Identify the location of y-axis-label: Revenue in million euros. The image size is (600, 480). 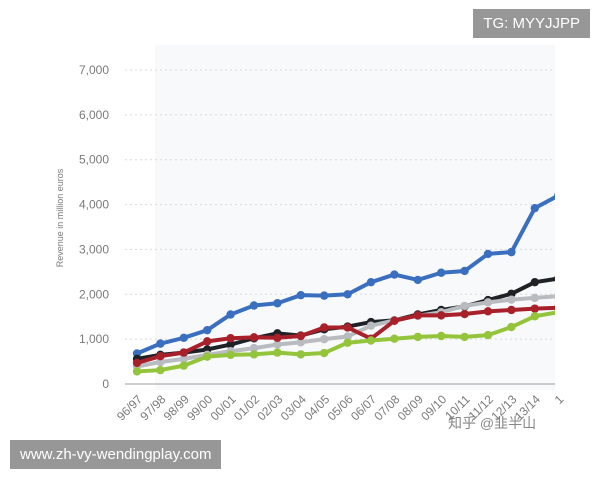
(60, 217).